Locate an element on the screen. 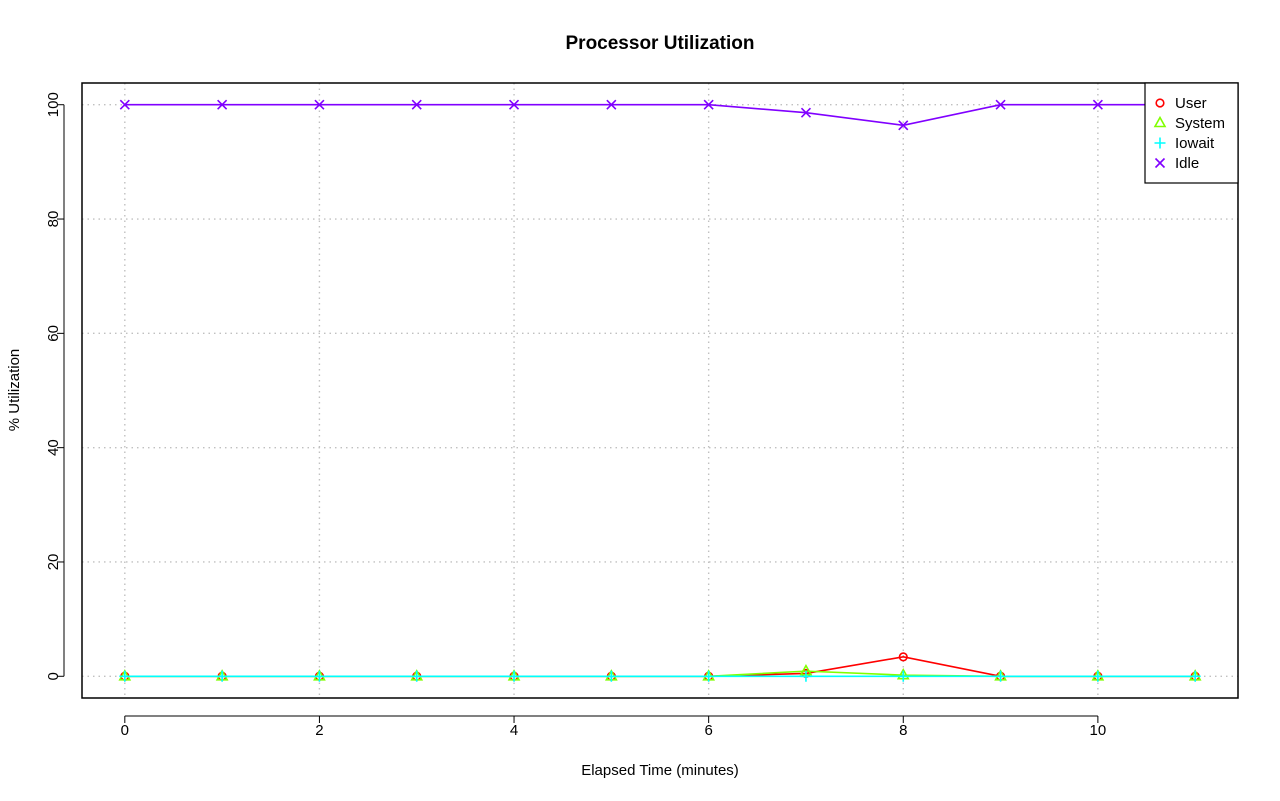 Image resolution: width=1280 pixels, height=801 pixels. y-tick-label: 60 is located at coordinates (53, 333).